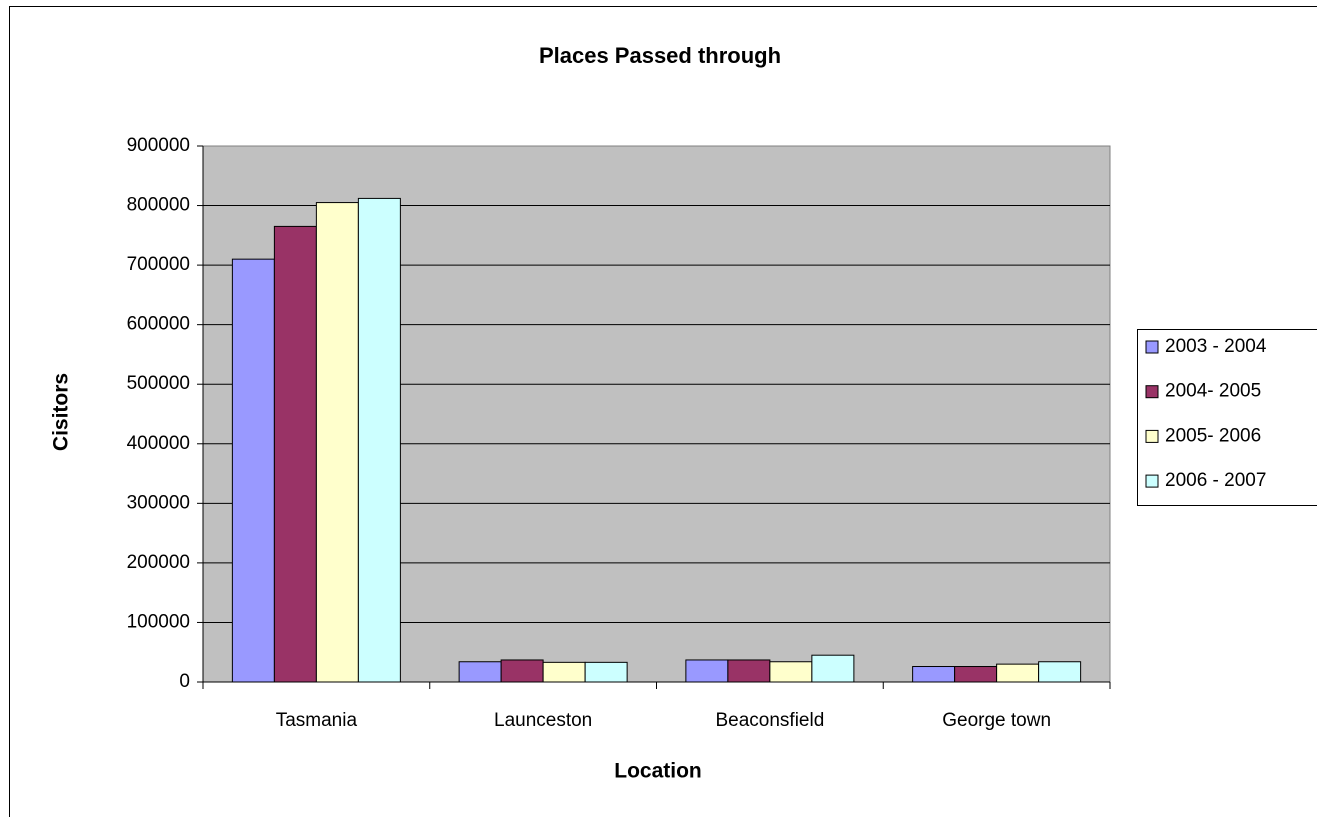 The width and height of the screenshot is (1317, 817). Describe the element at coordinates (543, 720) in the screenshot. I see `x-tick-label: Launceston` at that location.